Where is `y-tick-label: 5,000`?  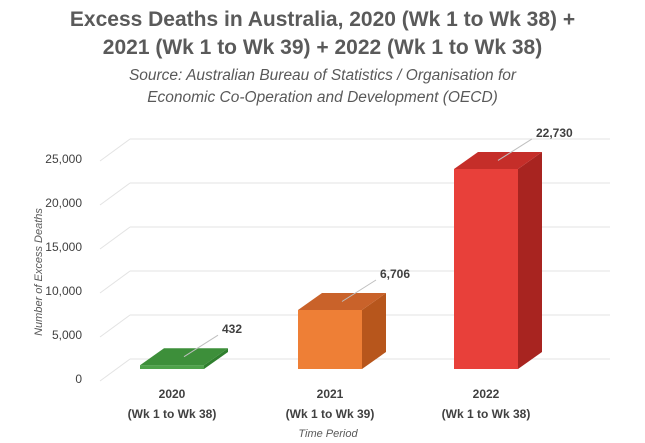
y-tick-label: 5,000 is located at coordinates (67, 335).